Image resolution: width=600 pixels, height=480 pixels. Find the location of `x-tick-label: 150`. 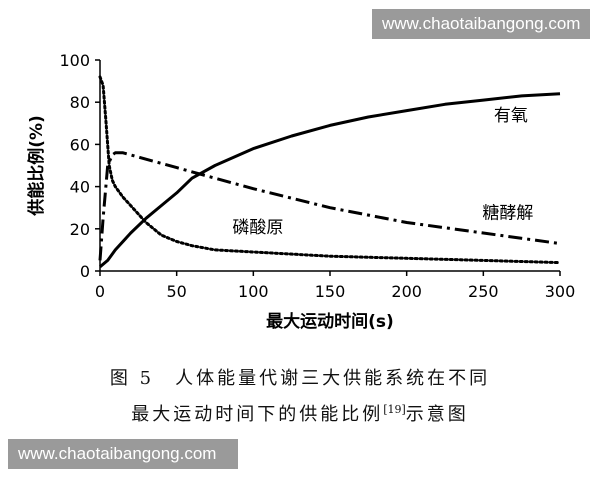

x-tick-label: 150 is located at coordinates (330, 291).